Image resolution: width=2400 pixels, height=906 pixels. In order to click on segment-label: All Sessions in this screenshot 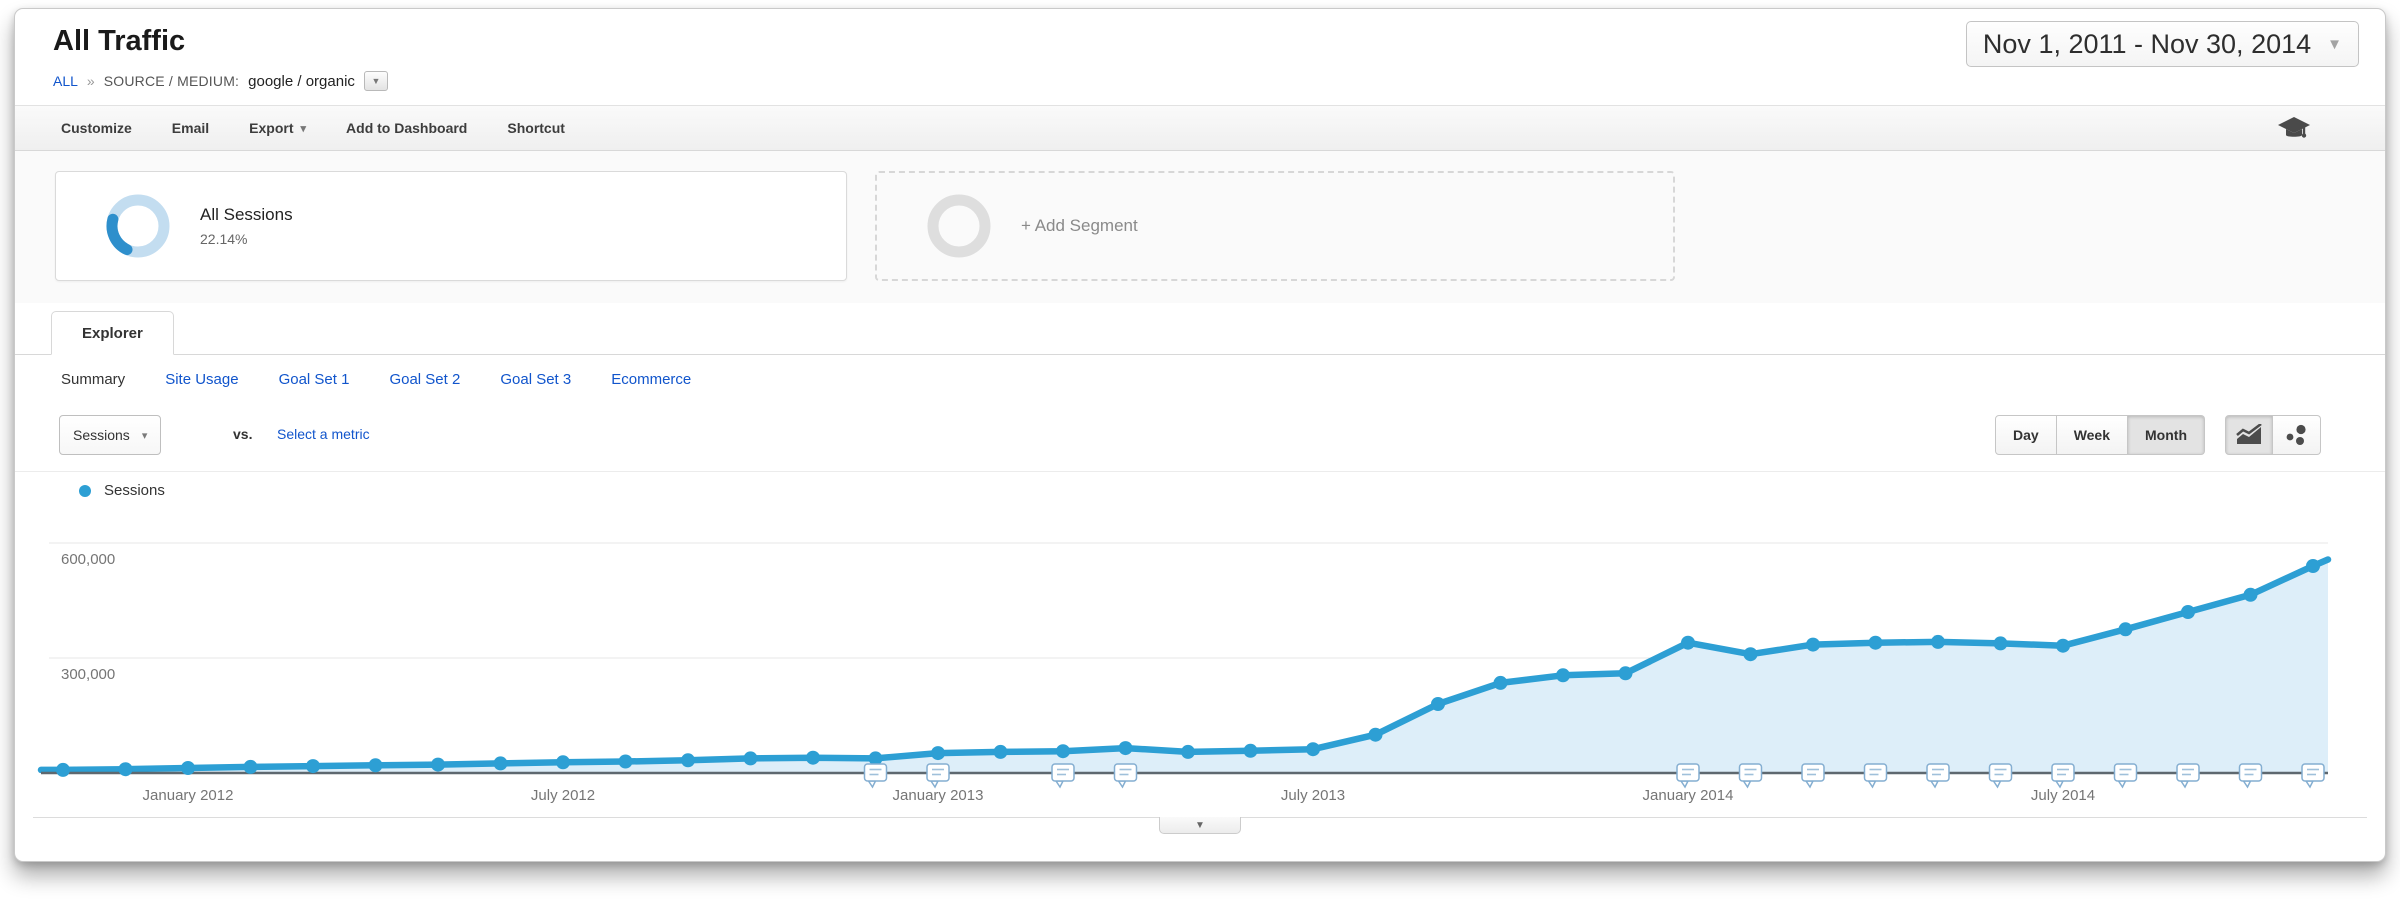, I will do `click(246, 214)`.